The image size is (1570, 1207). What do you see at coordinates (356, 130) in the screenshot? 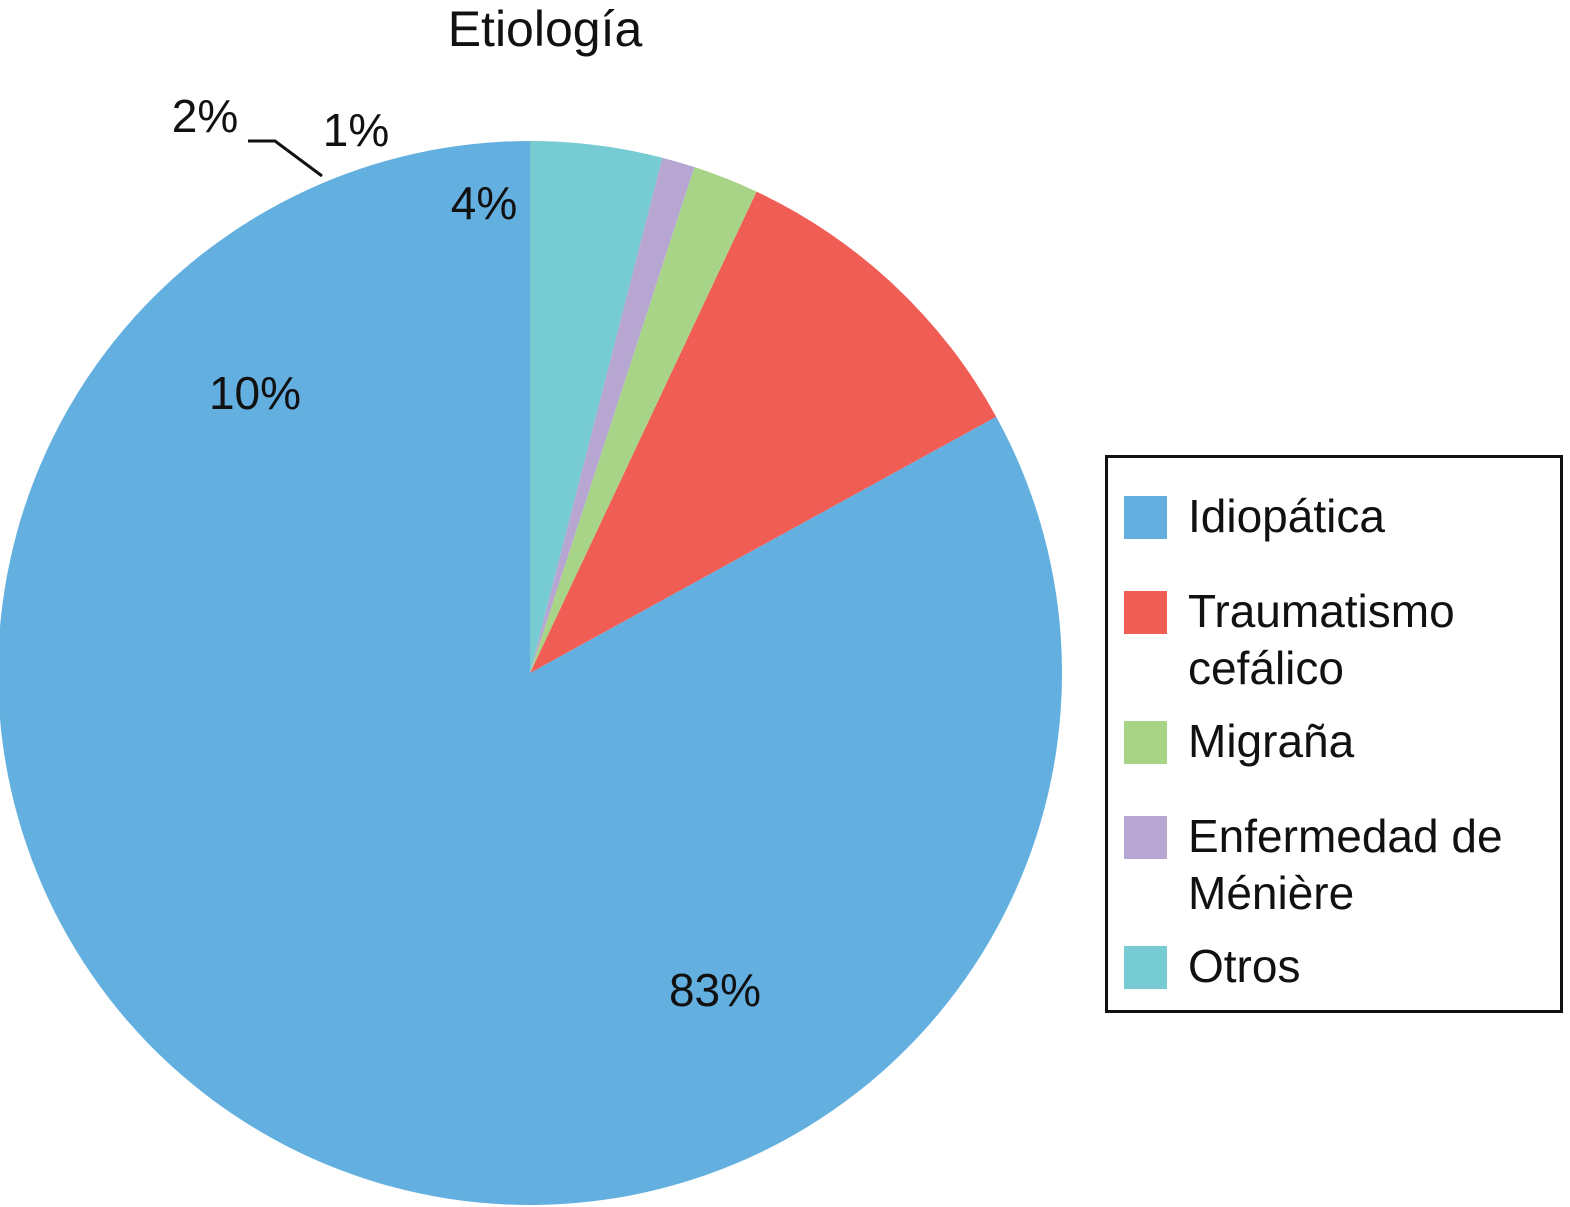
I see `slice-label-3: 1%` at bounding box center [356, 130].